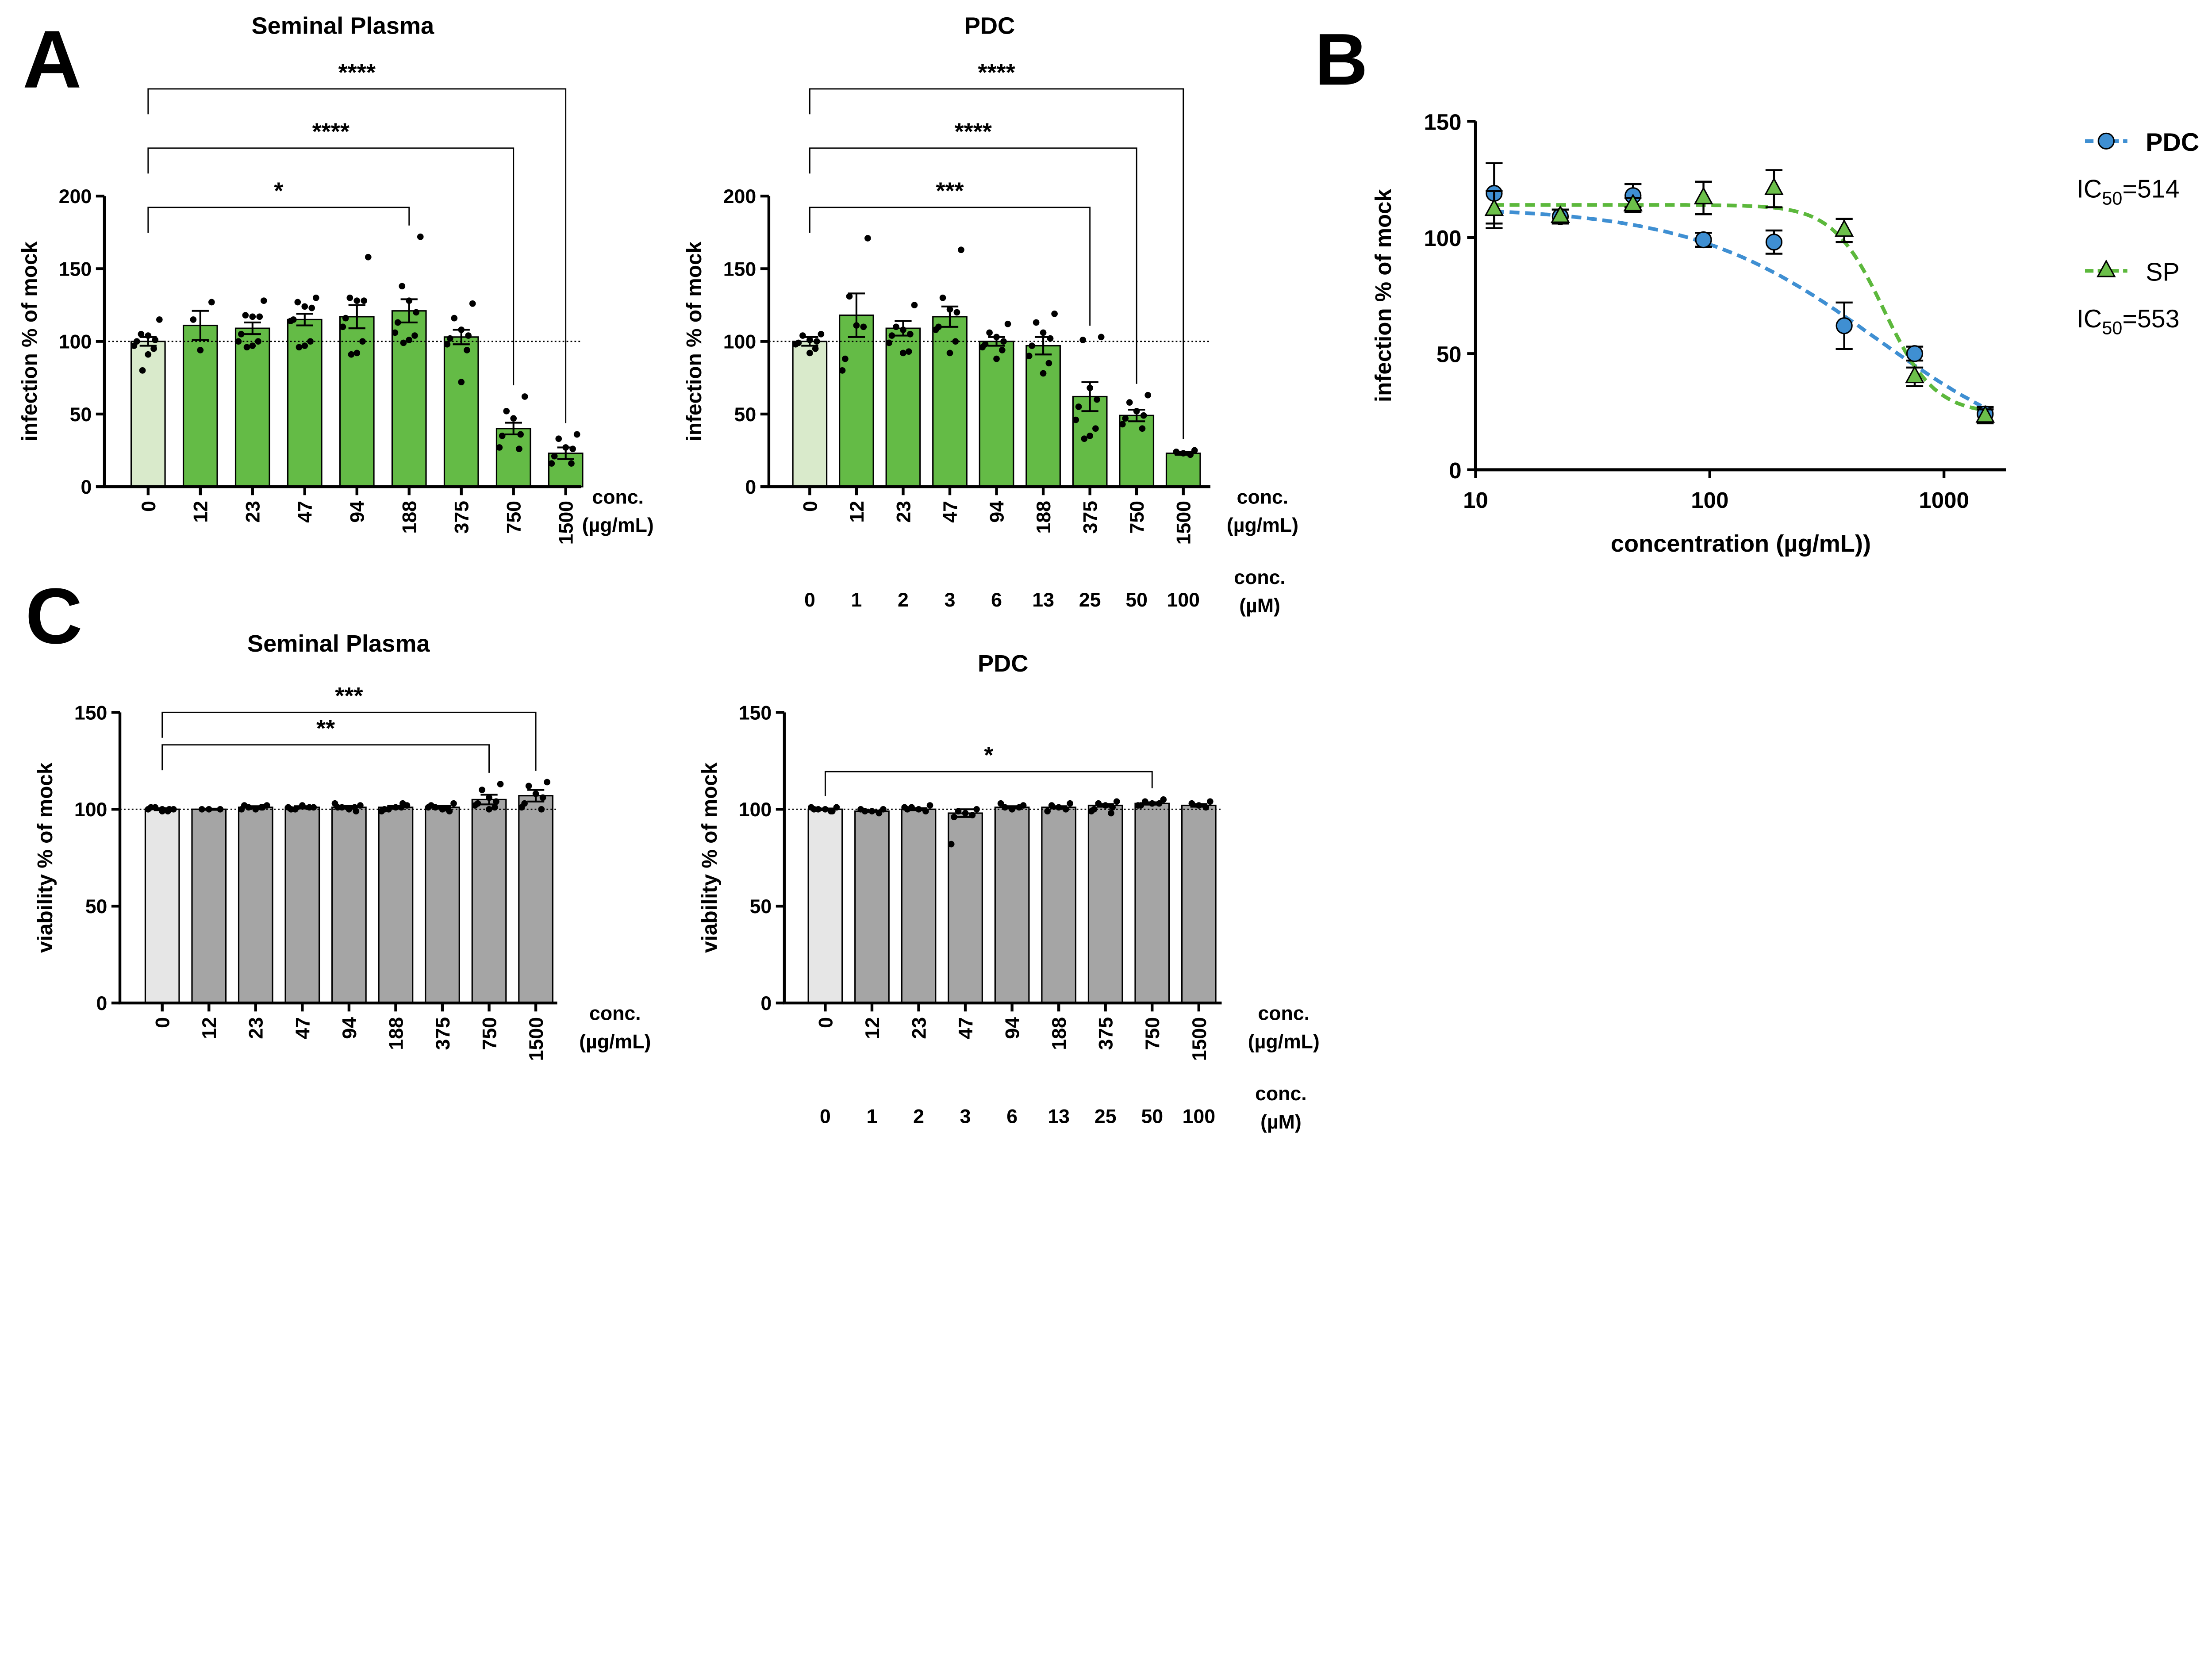  I want to click on x-tick-label: 1000, so click(1944, 500).